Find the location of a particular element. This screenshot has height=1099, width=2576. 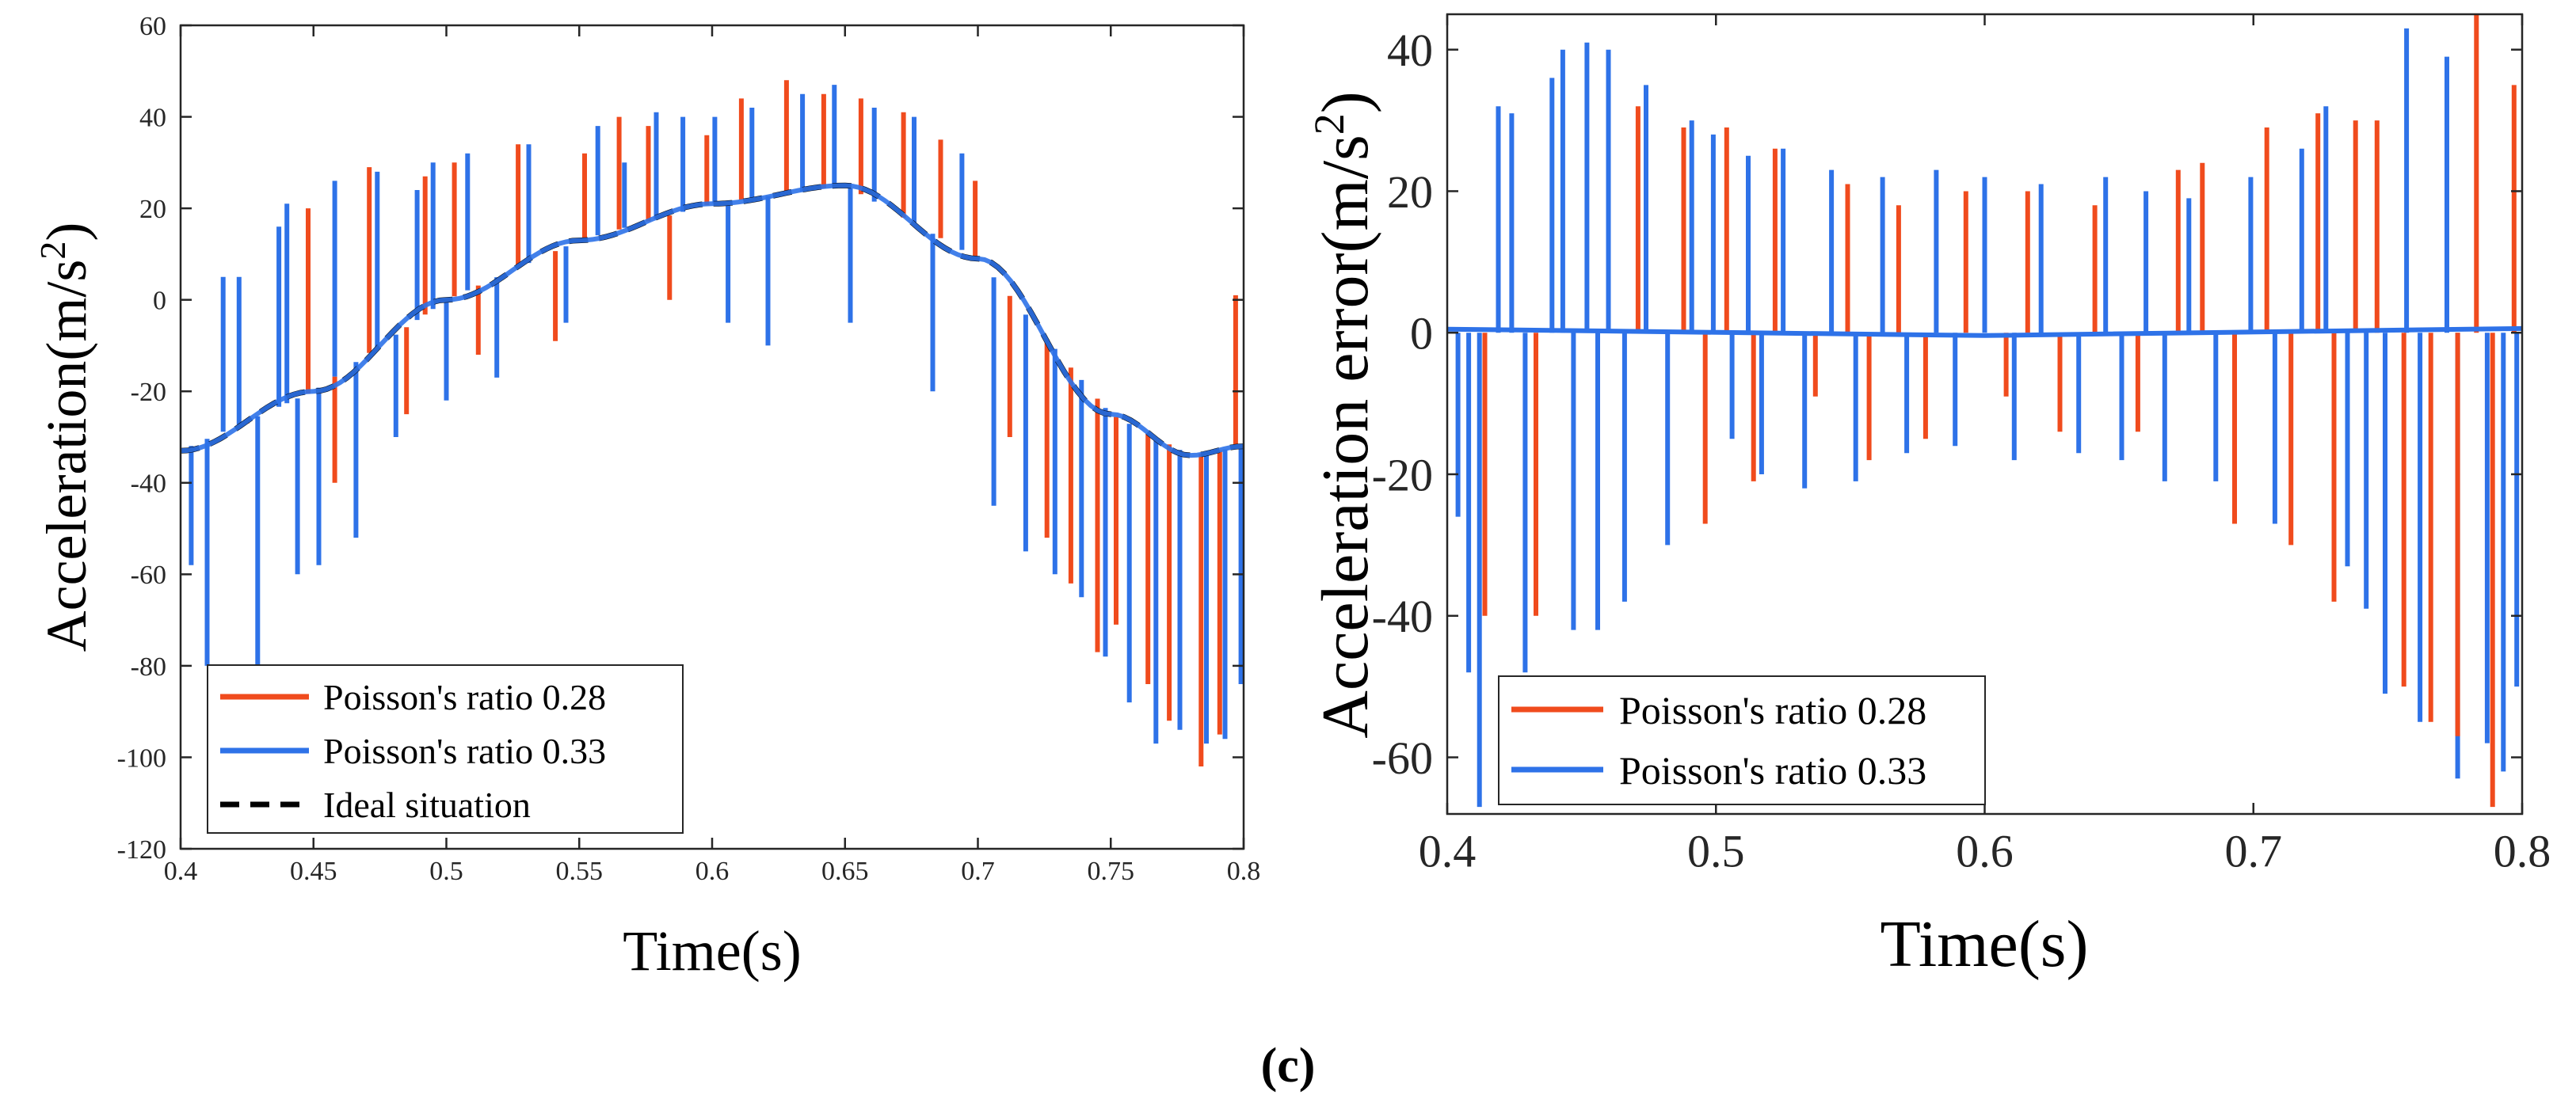

right-legend-box is located at coordinates (1742, 740).